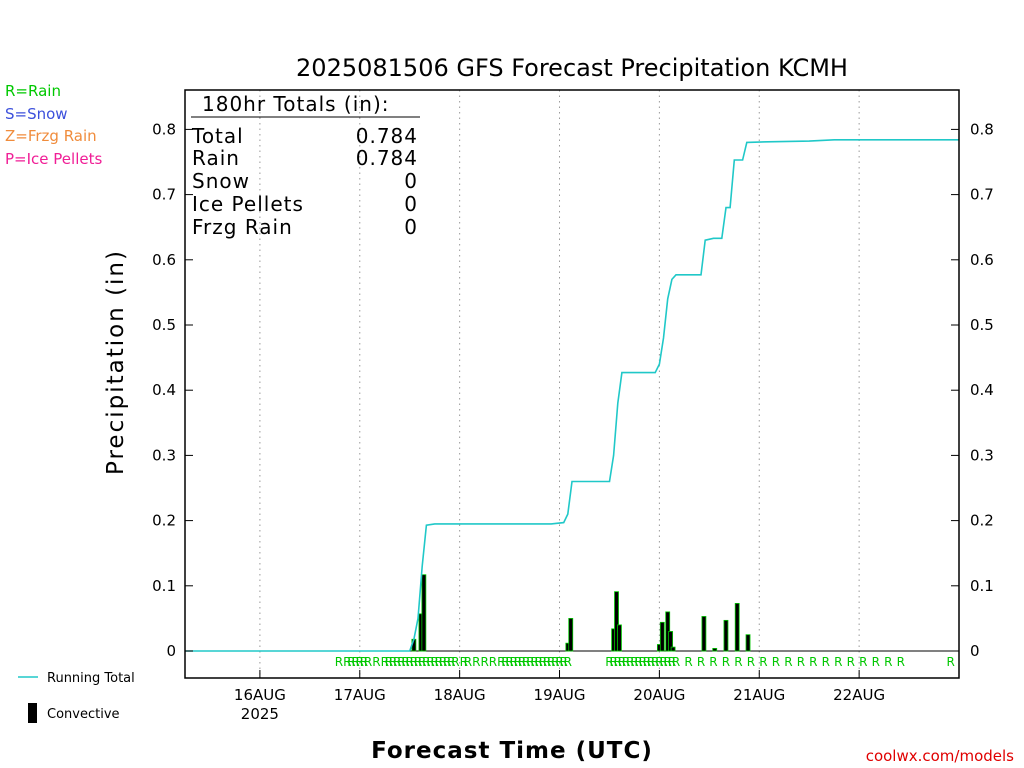  What do you see at coordinates (859, 695) in the screenshot?
I see `x-tick-label: 22AUG` at bounding box center [859, 695].